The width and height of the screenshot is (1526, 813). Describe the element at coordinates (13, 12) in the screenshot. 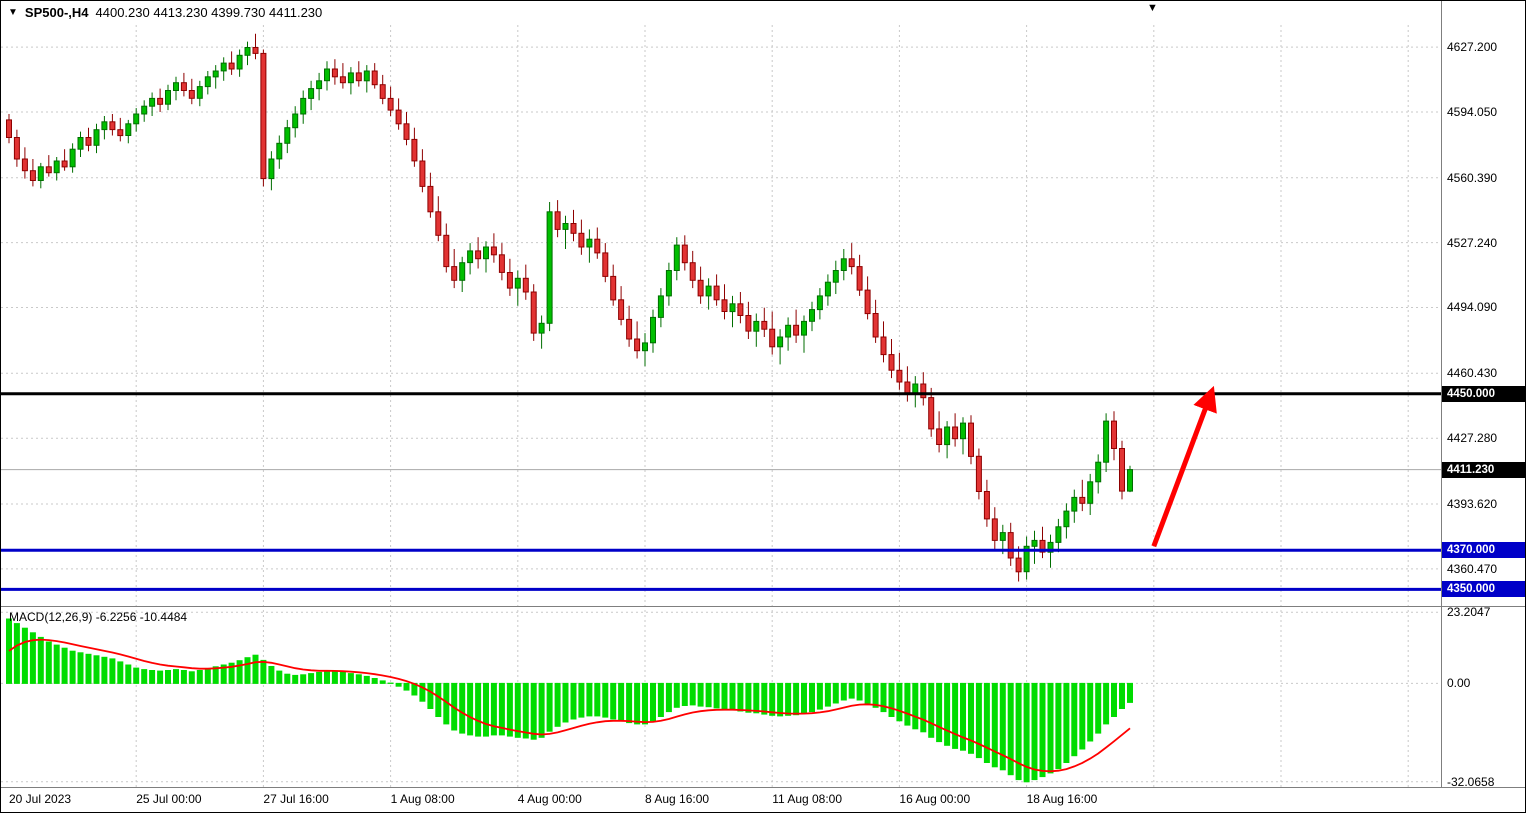

I see `symbol-dropdown-icon: ▼` at that location.